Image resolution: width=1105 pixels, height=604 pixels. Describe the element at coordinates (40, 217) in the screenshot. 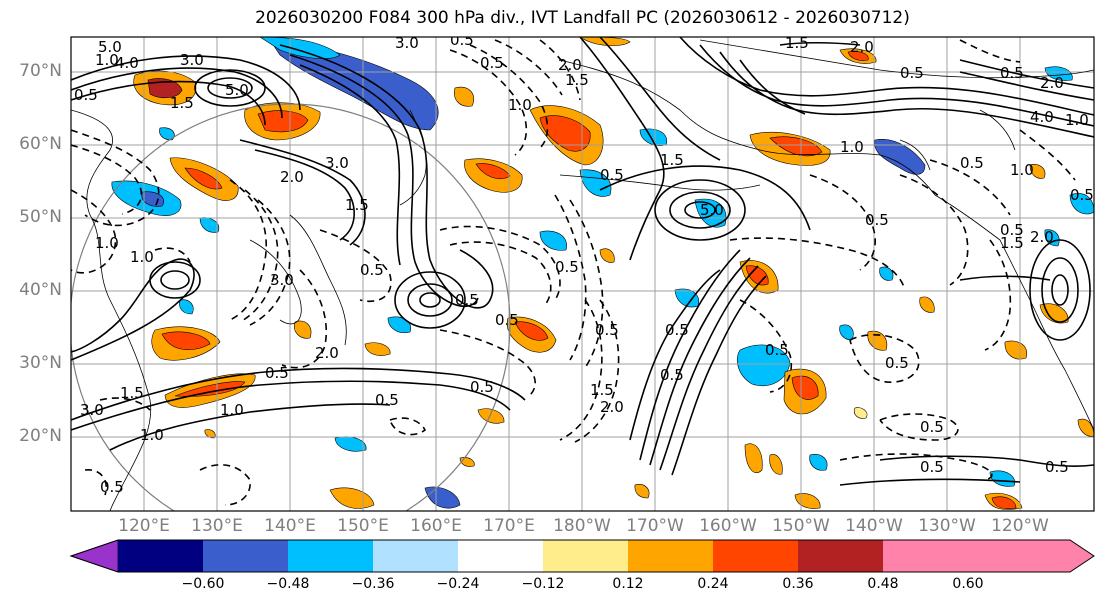

I see `lat-label: 50°N` at that location.